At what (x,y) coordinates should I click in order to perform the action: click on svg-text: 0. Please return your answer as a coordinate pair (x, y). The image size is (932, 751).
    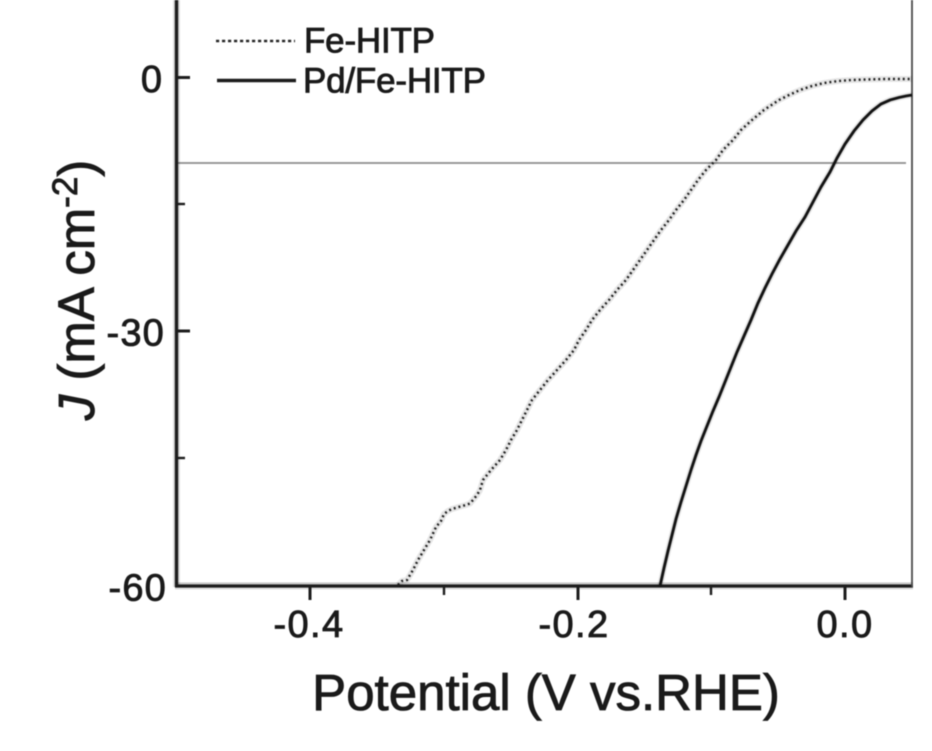
    Looking at the image, I should click on (151, 80).